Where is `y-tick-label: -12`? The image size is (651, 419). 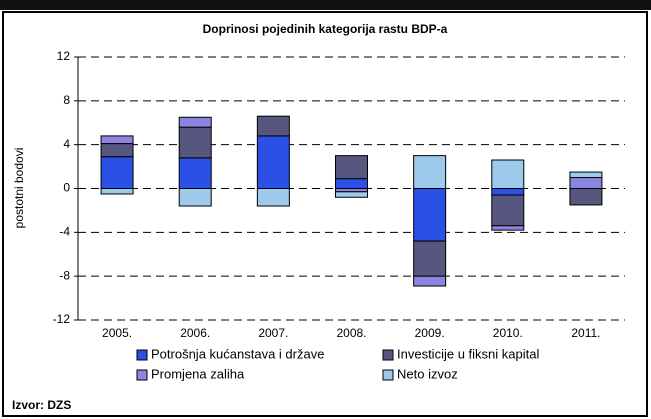 y-tick-label: -12 is located at coordinates (62, 319).